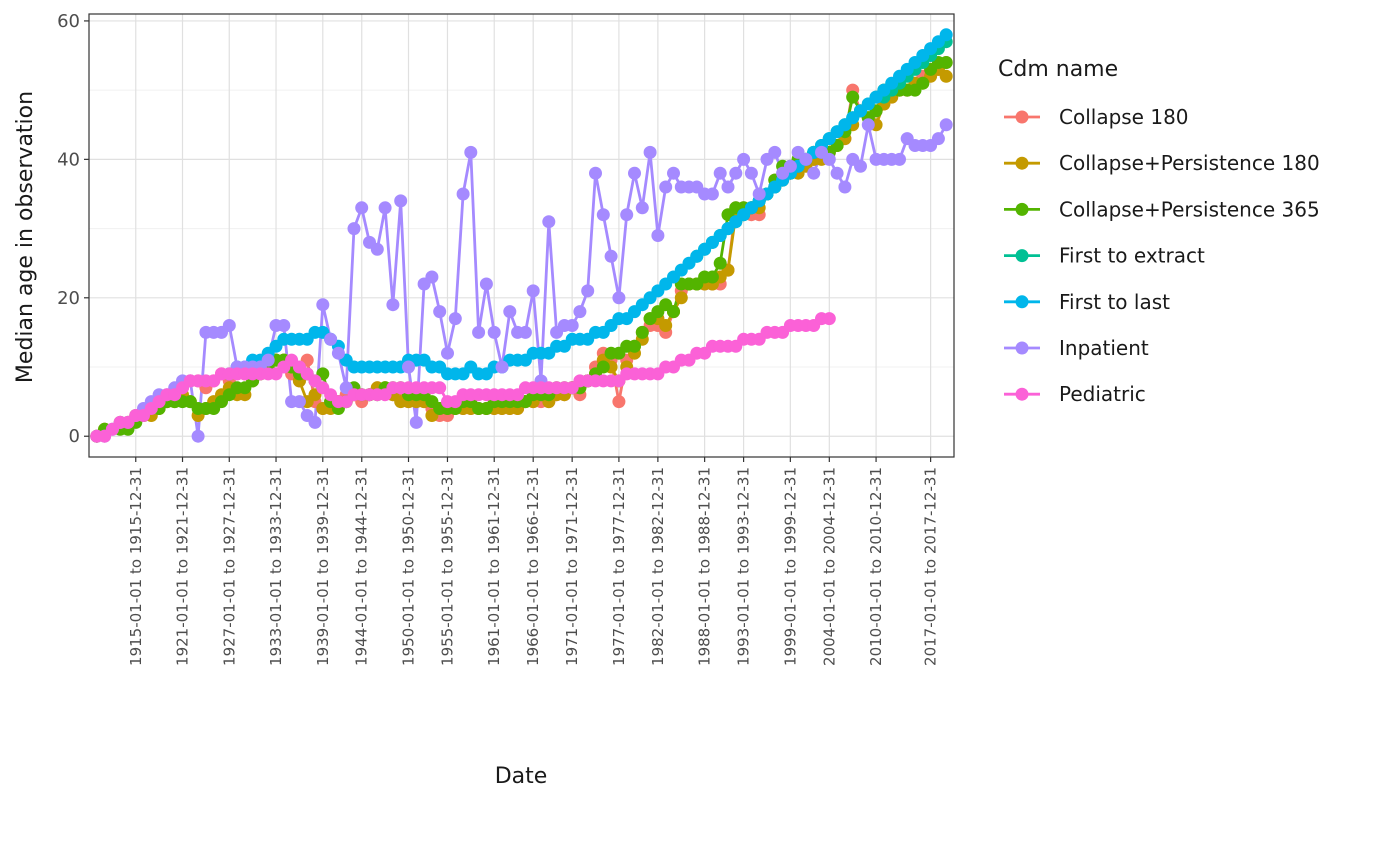 The image size is (1400, 865). I want to click on legend-item: First to extract, so click(1104, 256).